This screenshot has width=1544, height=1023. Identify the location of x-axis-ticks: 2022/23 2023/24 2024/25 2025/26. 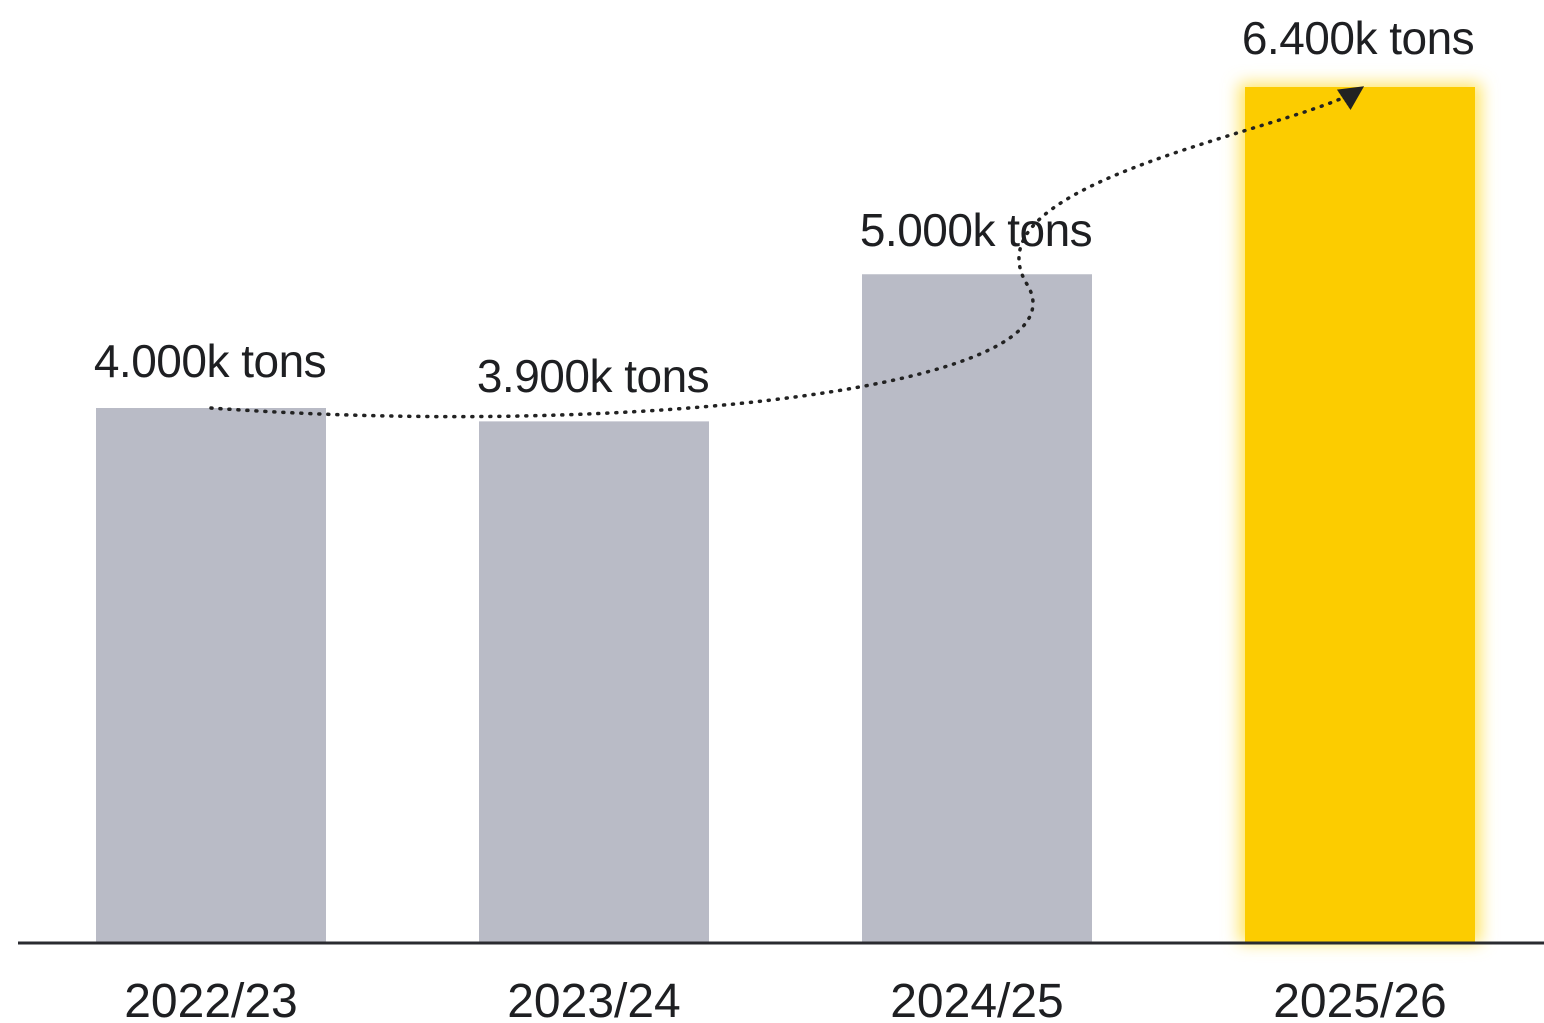
(785, 999).